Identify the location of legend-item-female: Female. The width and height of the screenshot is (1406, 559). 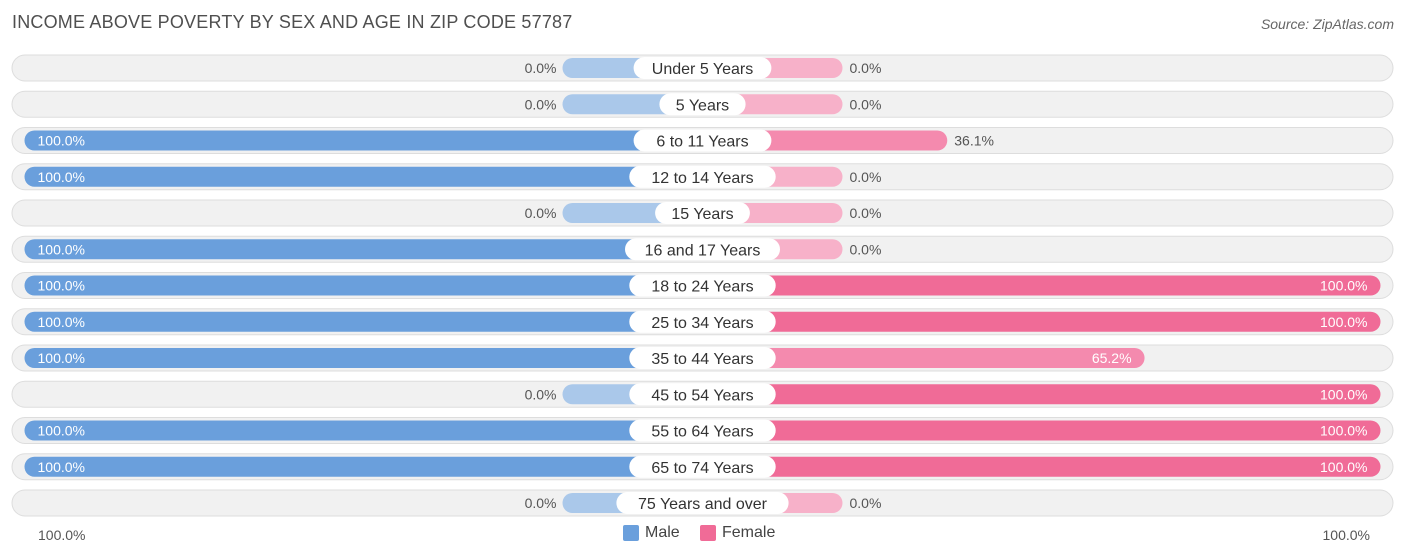
(737, 533).